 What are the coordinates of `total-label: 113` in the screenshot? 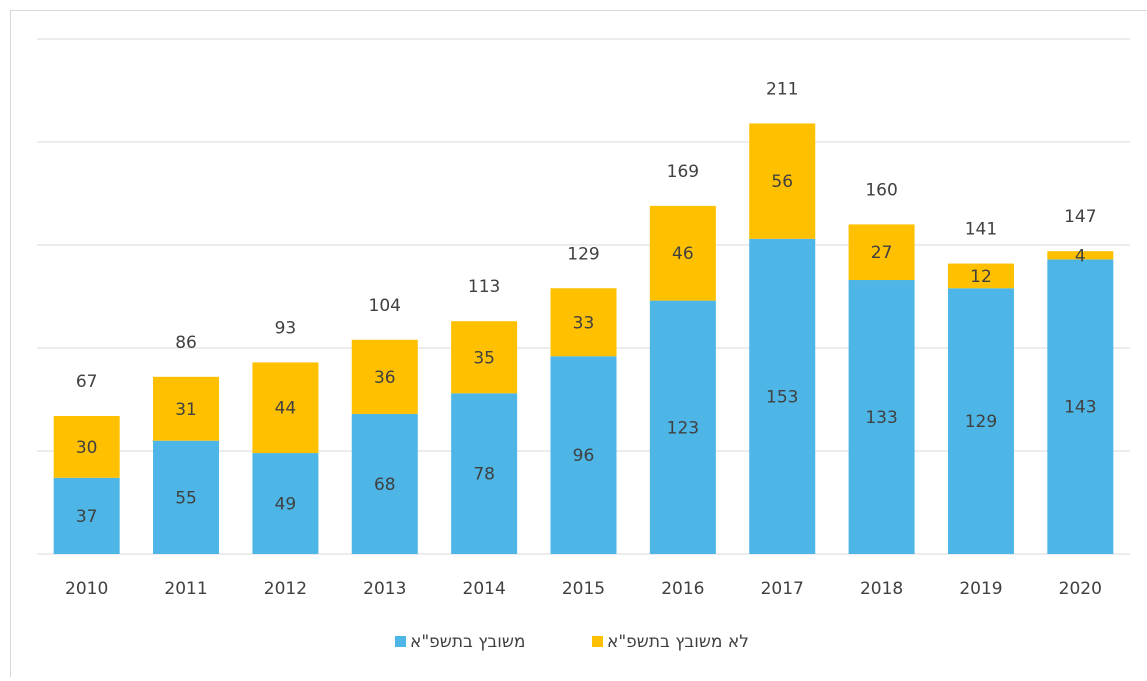 It's located at (484, 287).